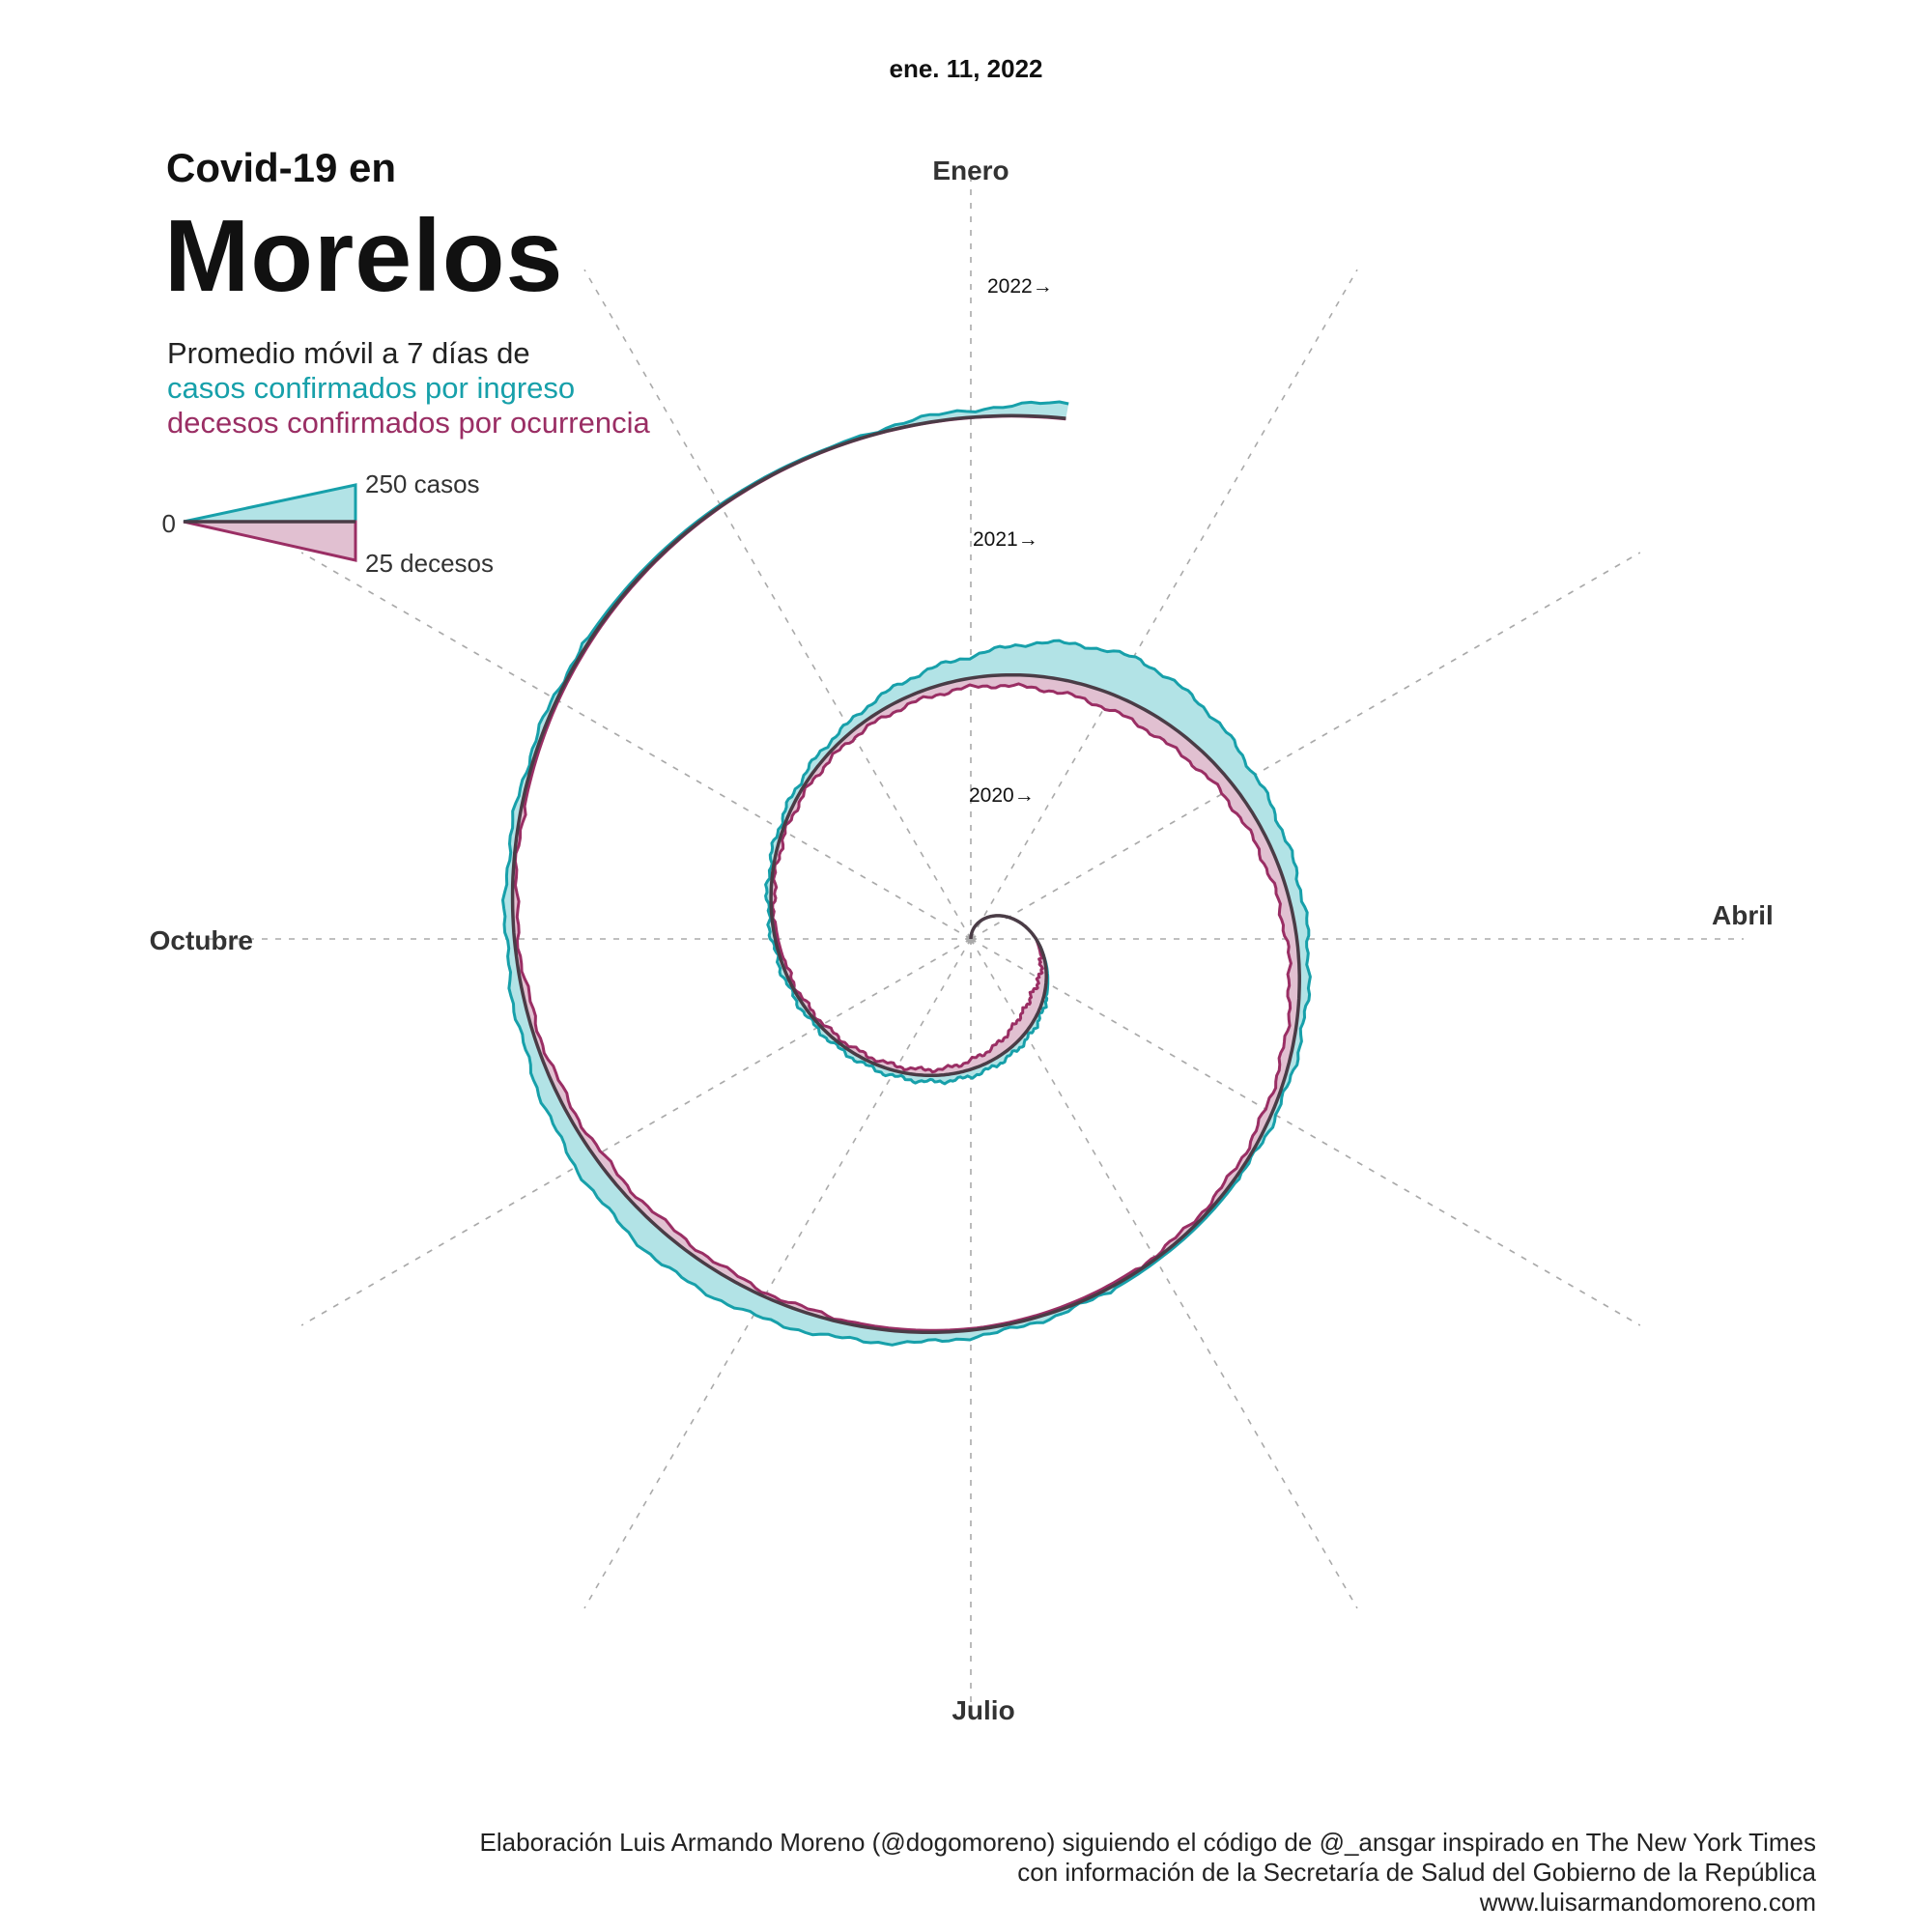 This screenshot has height=1932, width=1932. Describe the element at coordinates (371, 388) in the screenshot. I see `subtitle-cases: casos confirmados por ingreso` at that location.